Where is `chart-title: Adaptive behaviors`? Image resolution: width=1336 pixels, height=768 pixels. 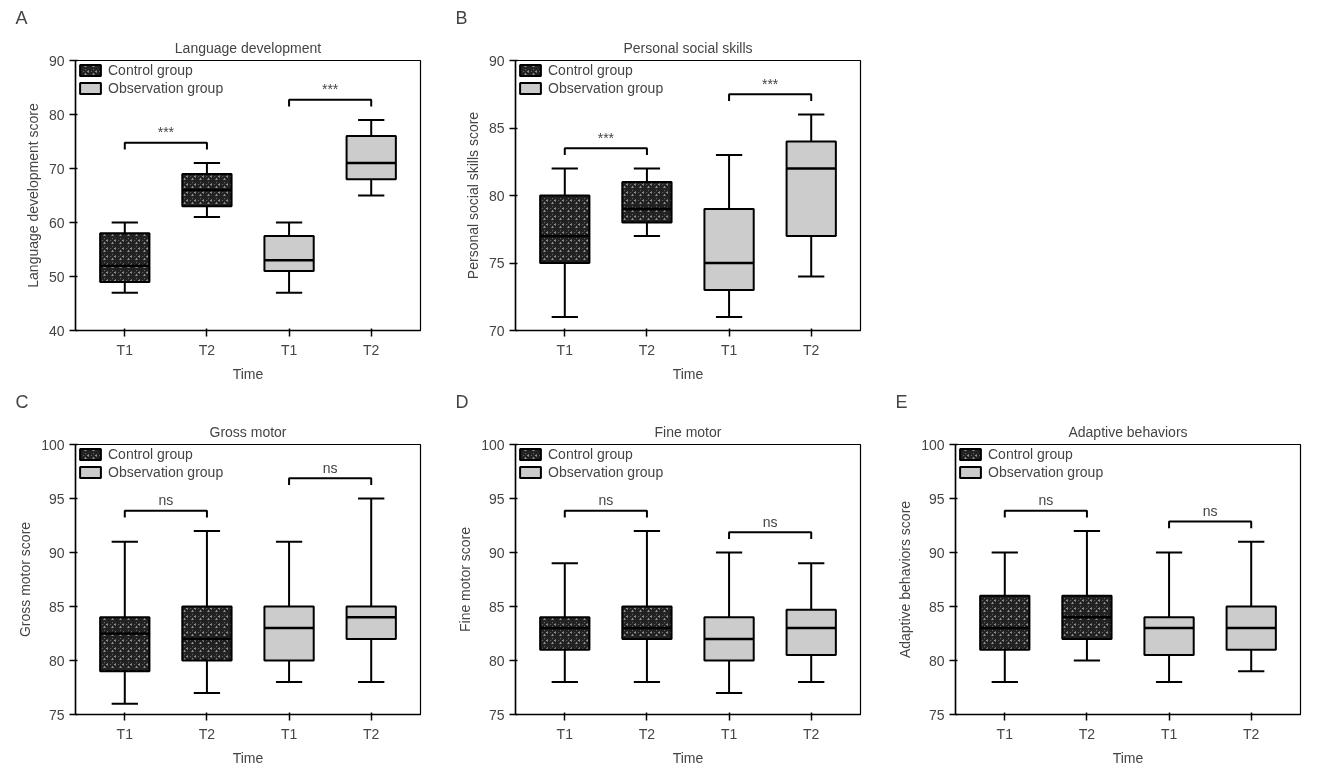
chart-title: Adaptive behaviors is located at coordinates (1128, 431).